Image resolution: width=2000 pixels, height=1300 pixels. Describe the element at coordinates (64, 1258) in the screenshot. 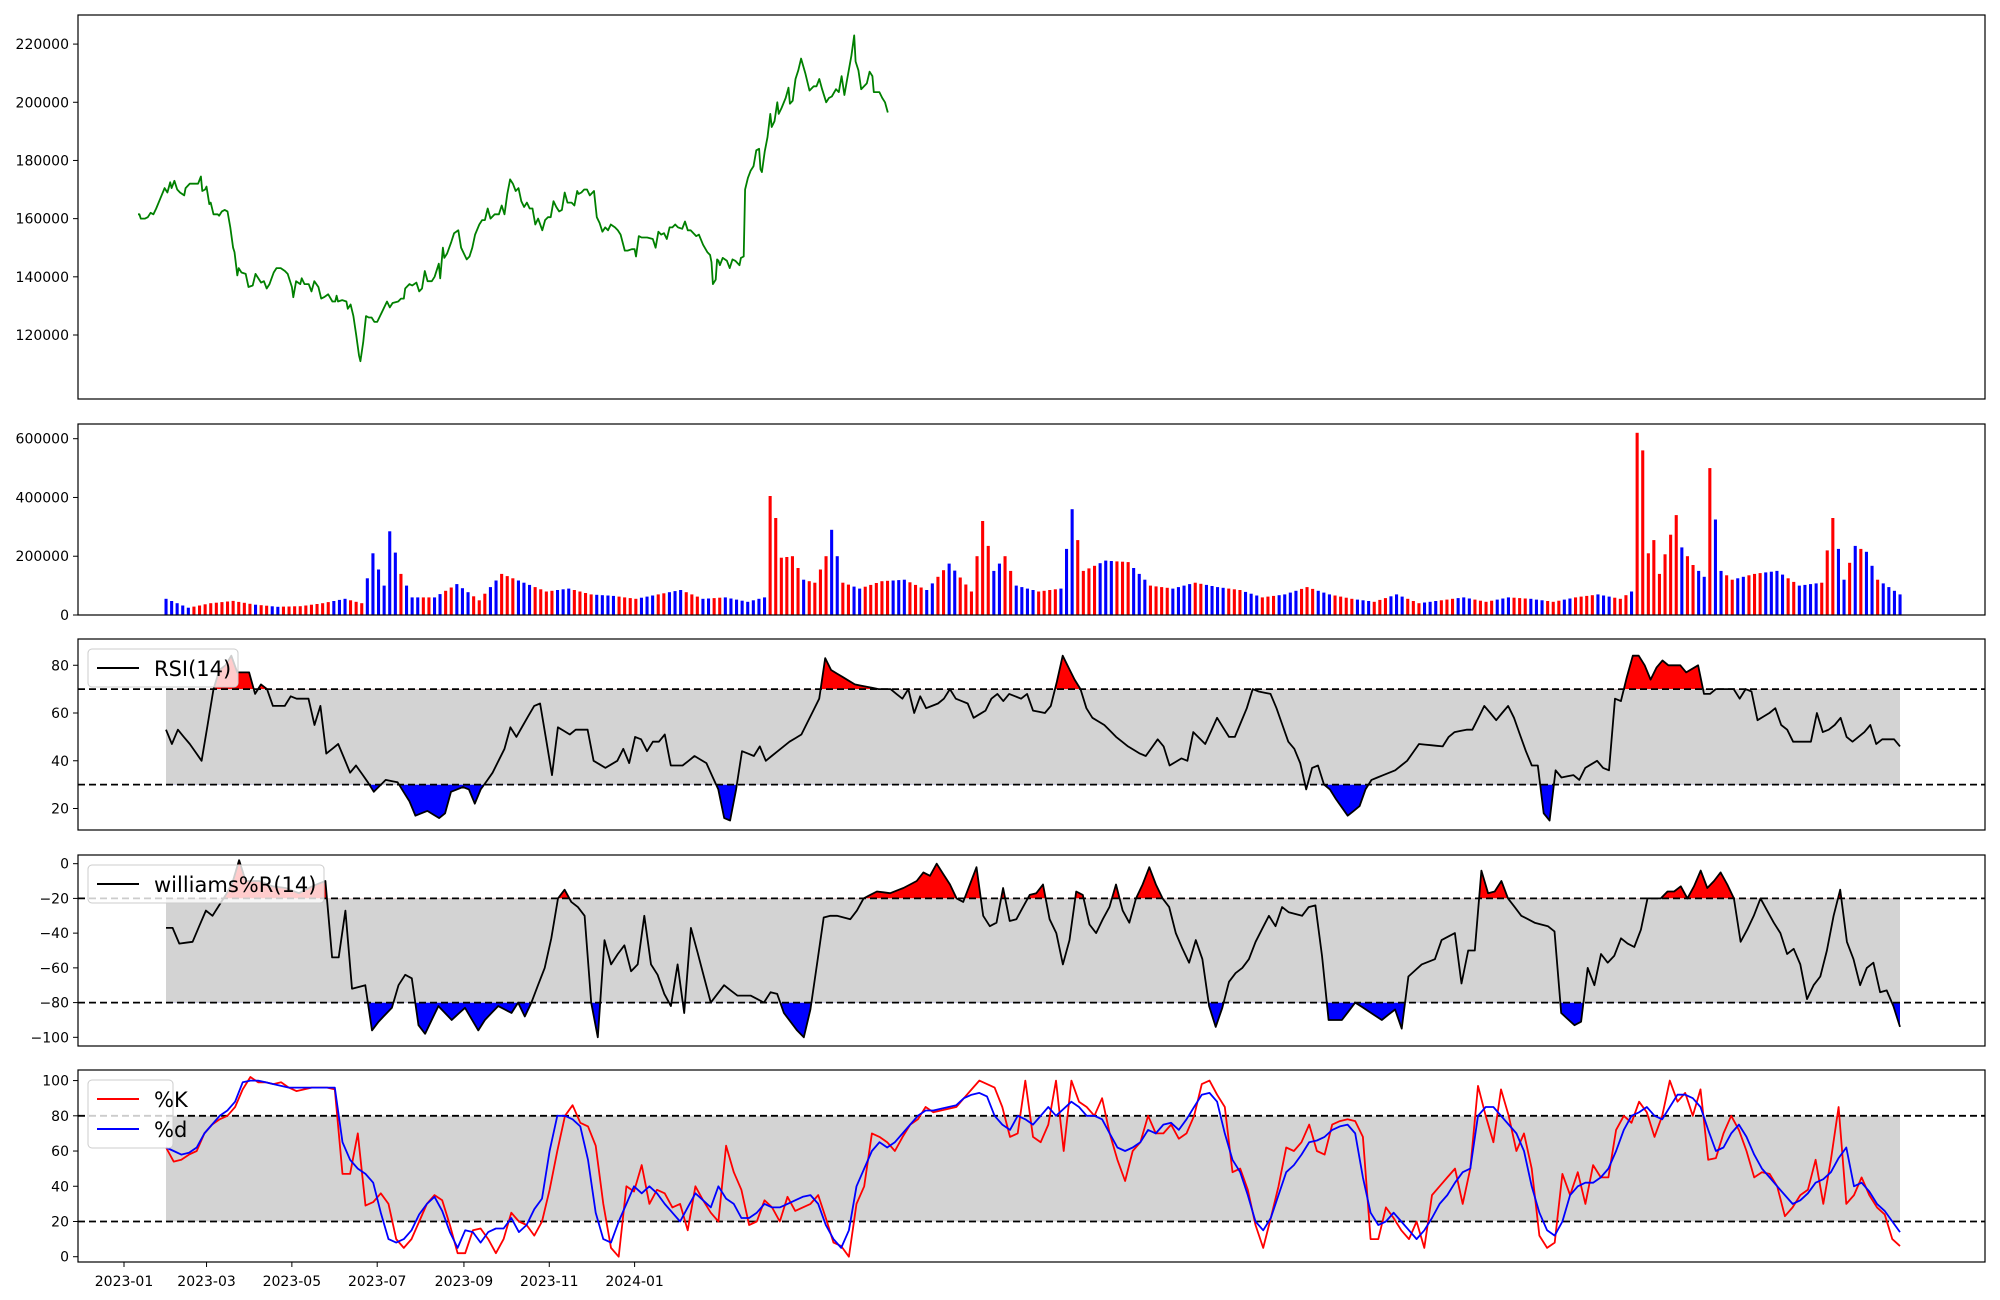

I see `y-tick-label: 0` at that location.